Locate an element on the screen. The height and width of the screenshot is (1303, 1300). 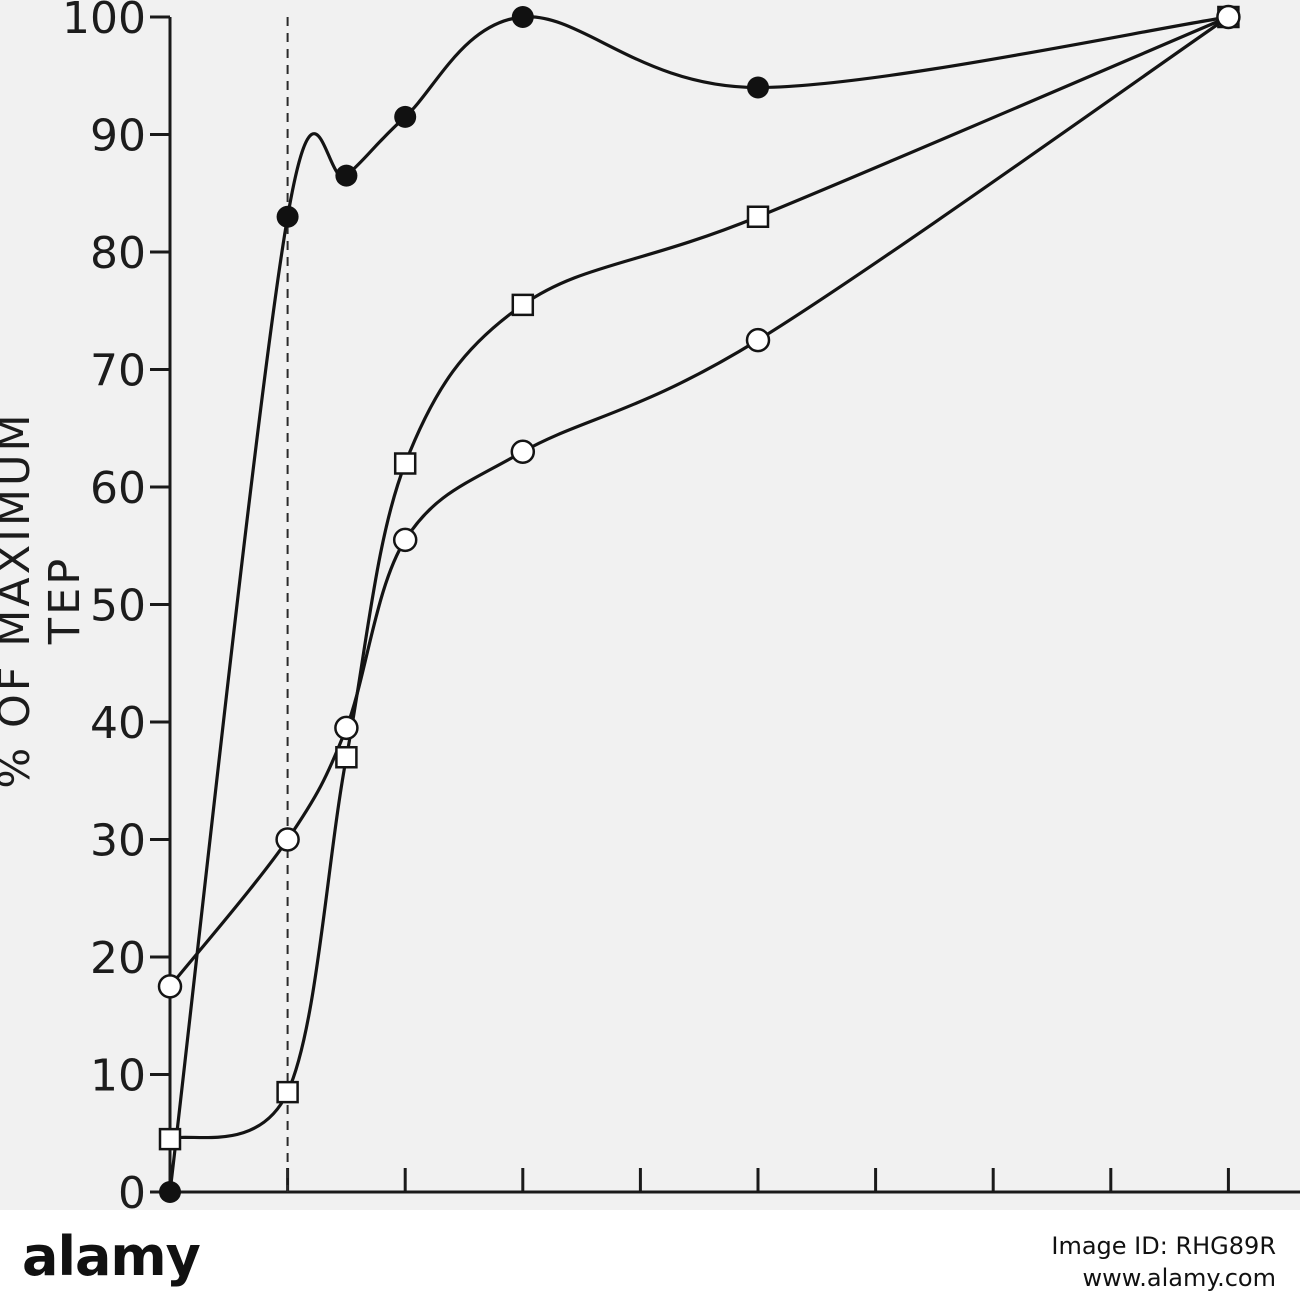
y-tick-label-10: 10 is located at coordinates (118, 1076).